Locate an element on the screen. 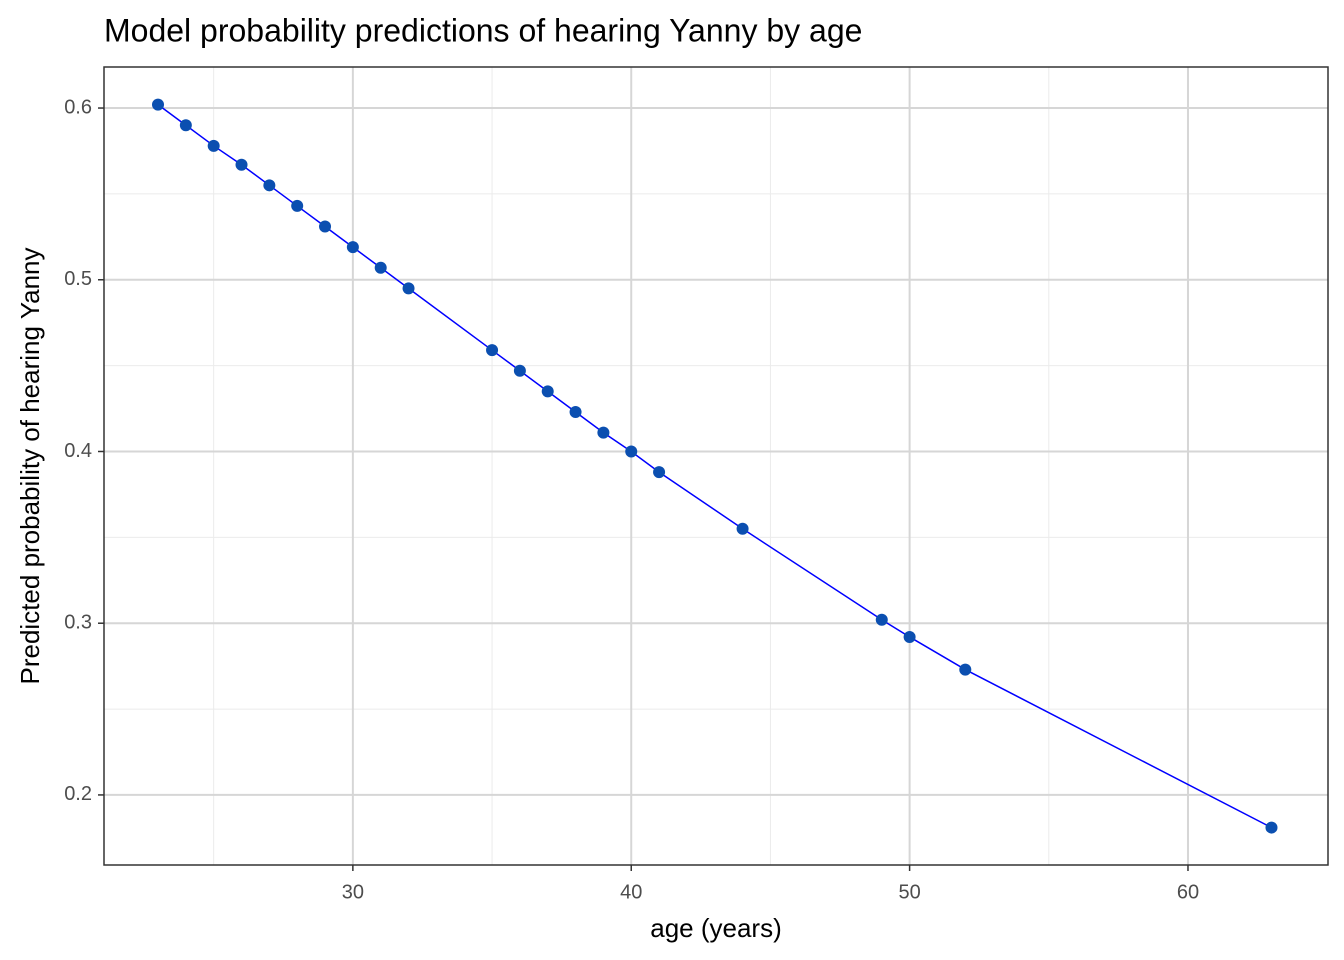 The height and width of the screenshot is (960, 1344). y-tick-label: 0.6 is located at coordinates (78, 107).